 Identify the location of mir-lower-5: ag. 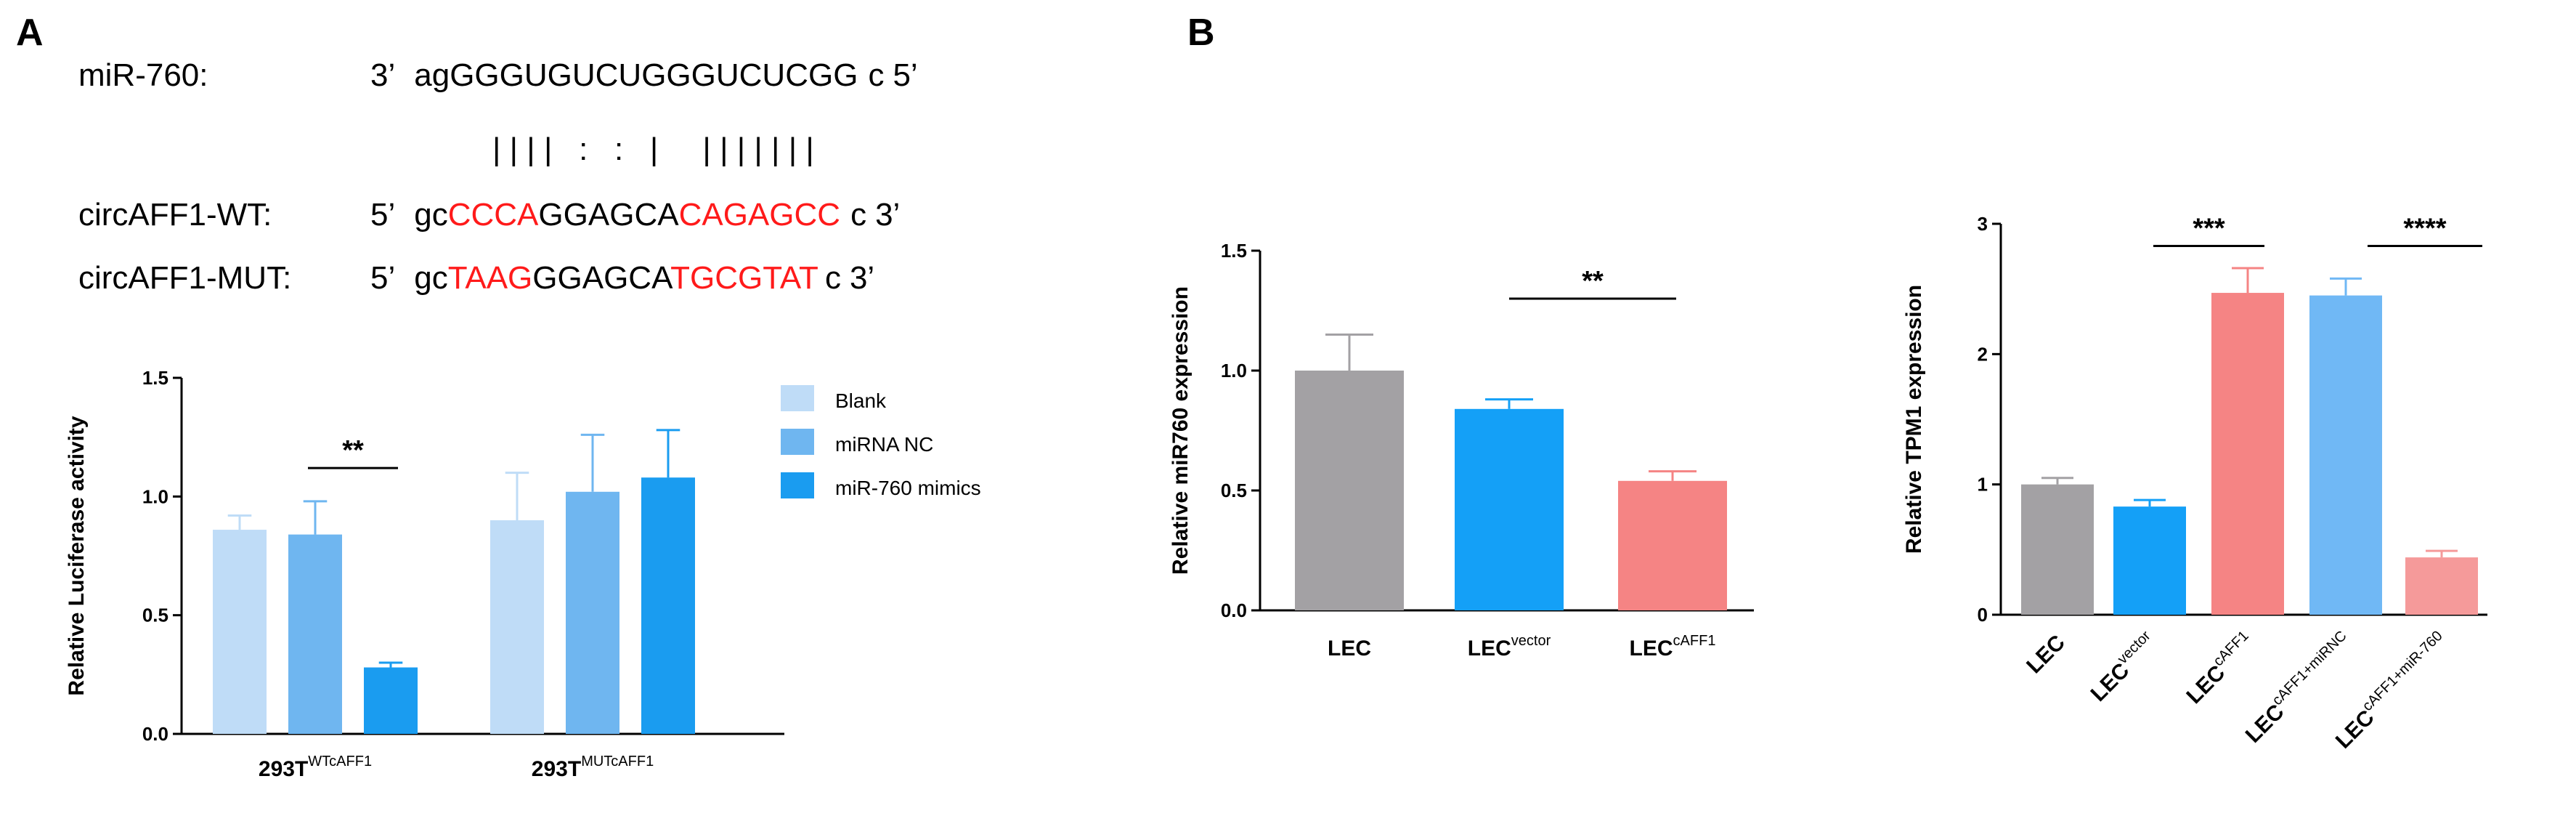
(432, 75).